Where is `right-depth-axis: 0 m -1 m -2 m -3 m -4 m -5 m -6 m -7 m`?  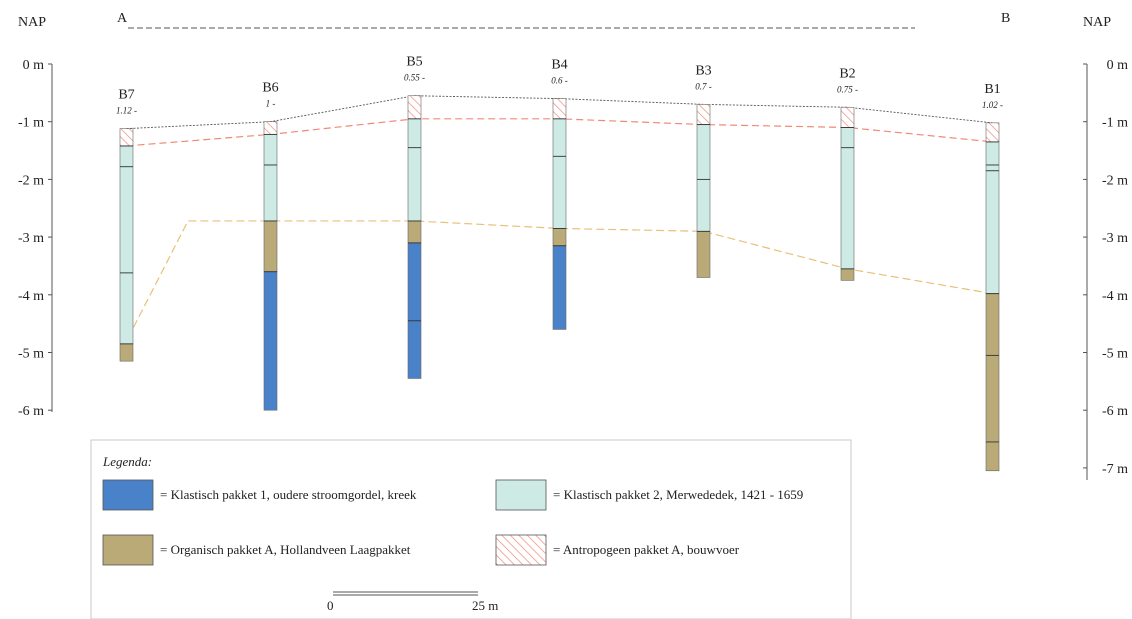 right-depth-axis: 0 m -1 m -2 m -3 m -4 m -5 m -6 m -7 m is located at coordinates (1105, 269).